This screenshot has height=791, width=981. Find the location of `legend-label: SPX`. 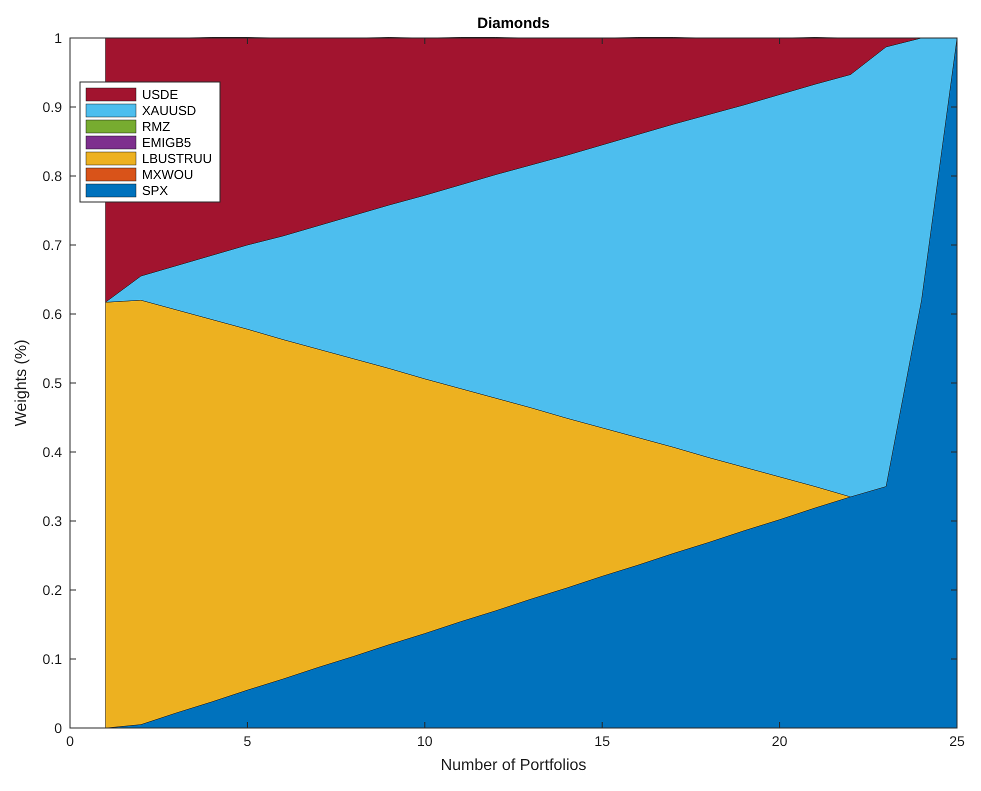

legend-label: SPX is located at coordinates (155, 190).